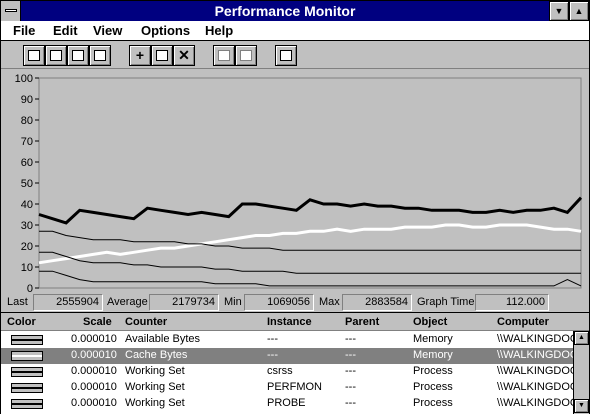  Describe the element at coordinates (30, 287) in the screenshot. I see `y-tick-label: 0` at that location.